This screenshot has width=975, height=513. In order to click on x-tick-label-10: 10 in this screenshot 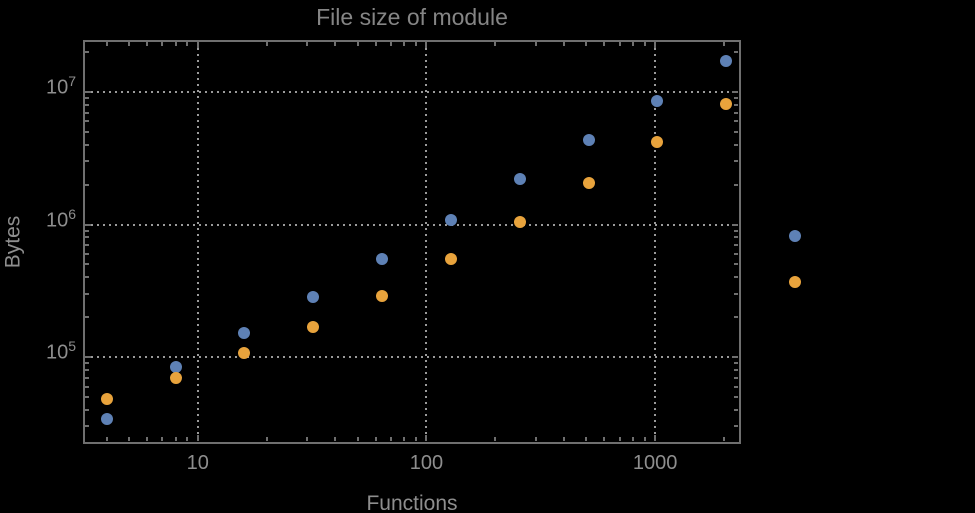, I will do `click(197, 463)`.